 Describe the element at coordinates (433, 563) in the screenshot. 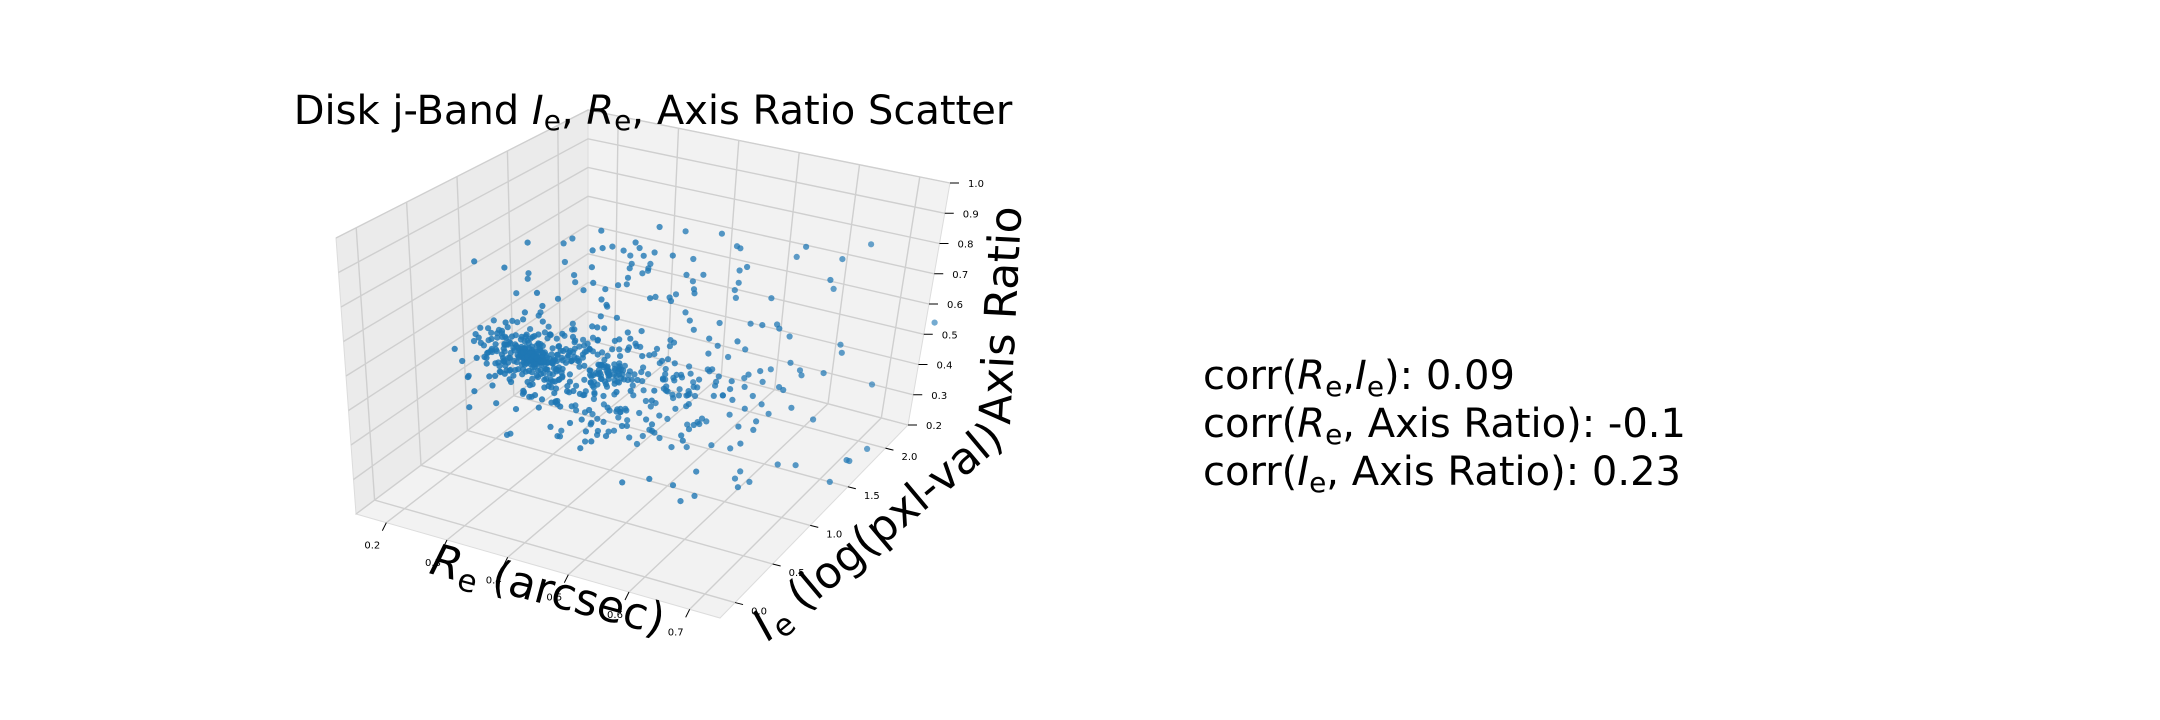

I see `x-tick-label: 0.3` at that location.